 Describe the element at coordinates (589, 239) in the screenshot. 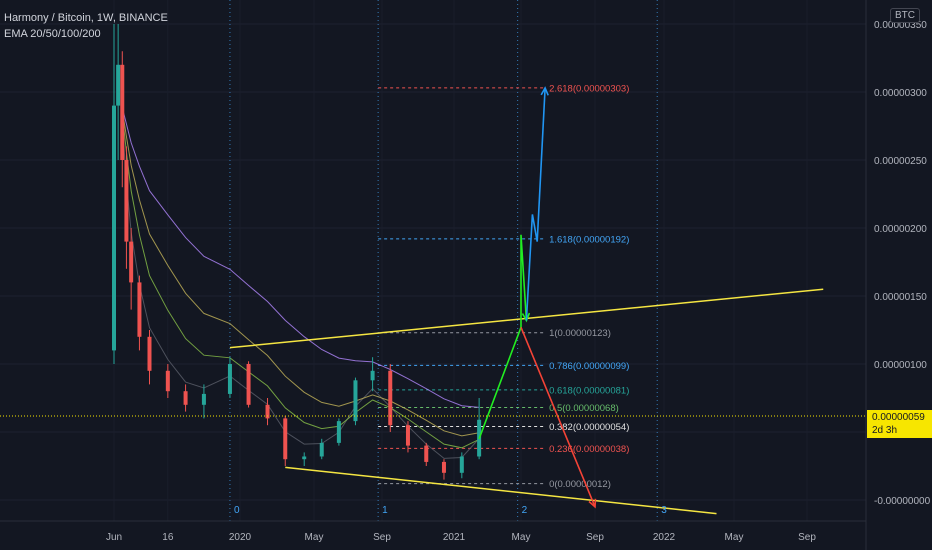

I see `fib-level-label: 1.618(0.00000192)` at that location.